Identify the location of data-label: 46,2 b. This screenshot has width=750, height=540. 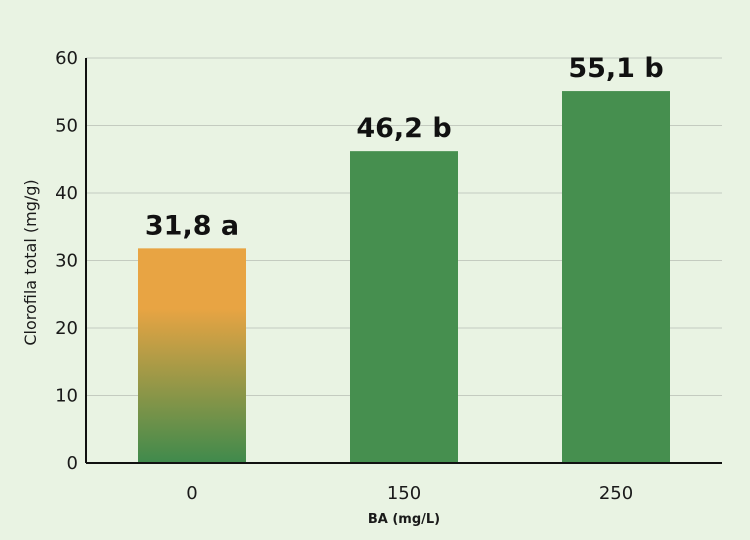
(403, 128).